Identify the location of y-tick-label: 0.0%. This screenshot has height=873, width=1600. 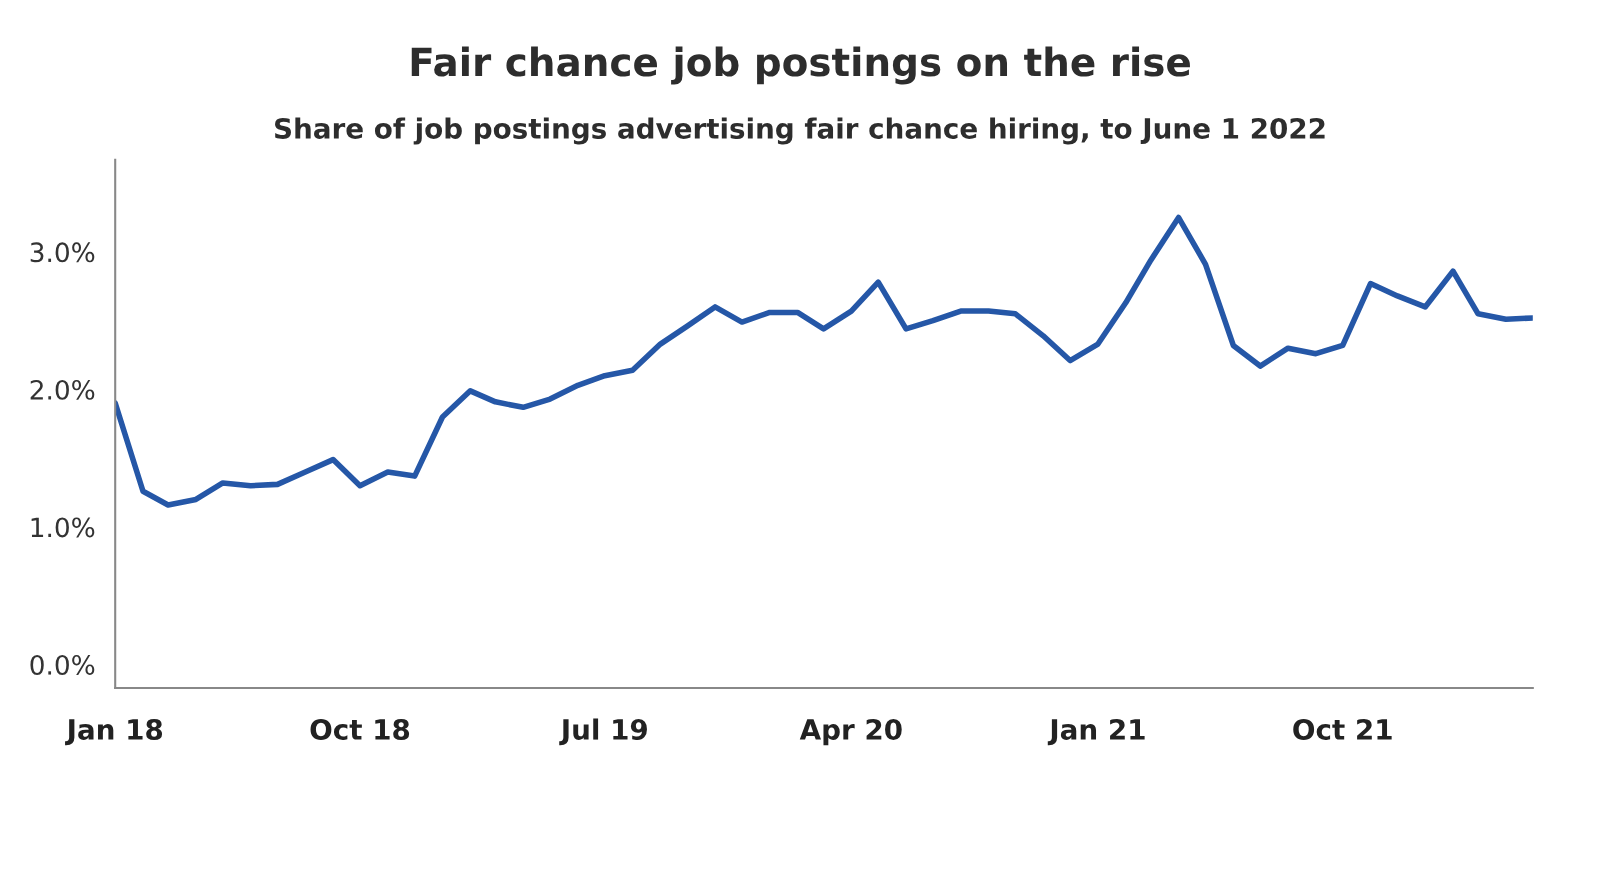
(62, 664).